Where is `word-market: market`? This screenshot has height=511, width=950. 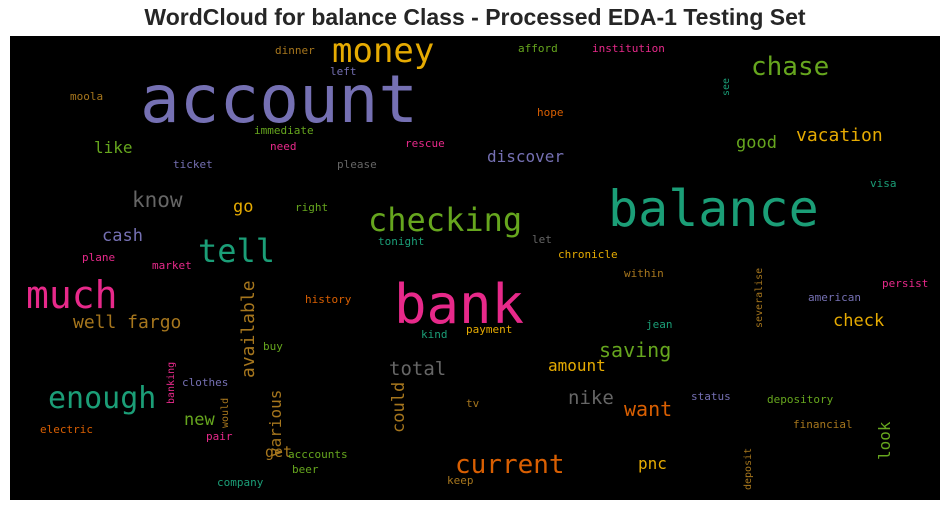 word-market: market is located at coordinates (172, 265).